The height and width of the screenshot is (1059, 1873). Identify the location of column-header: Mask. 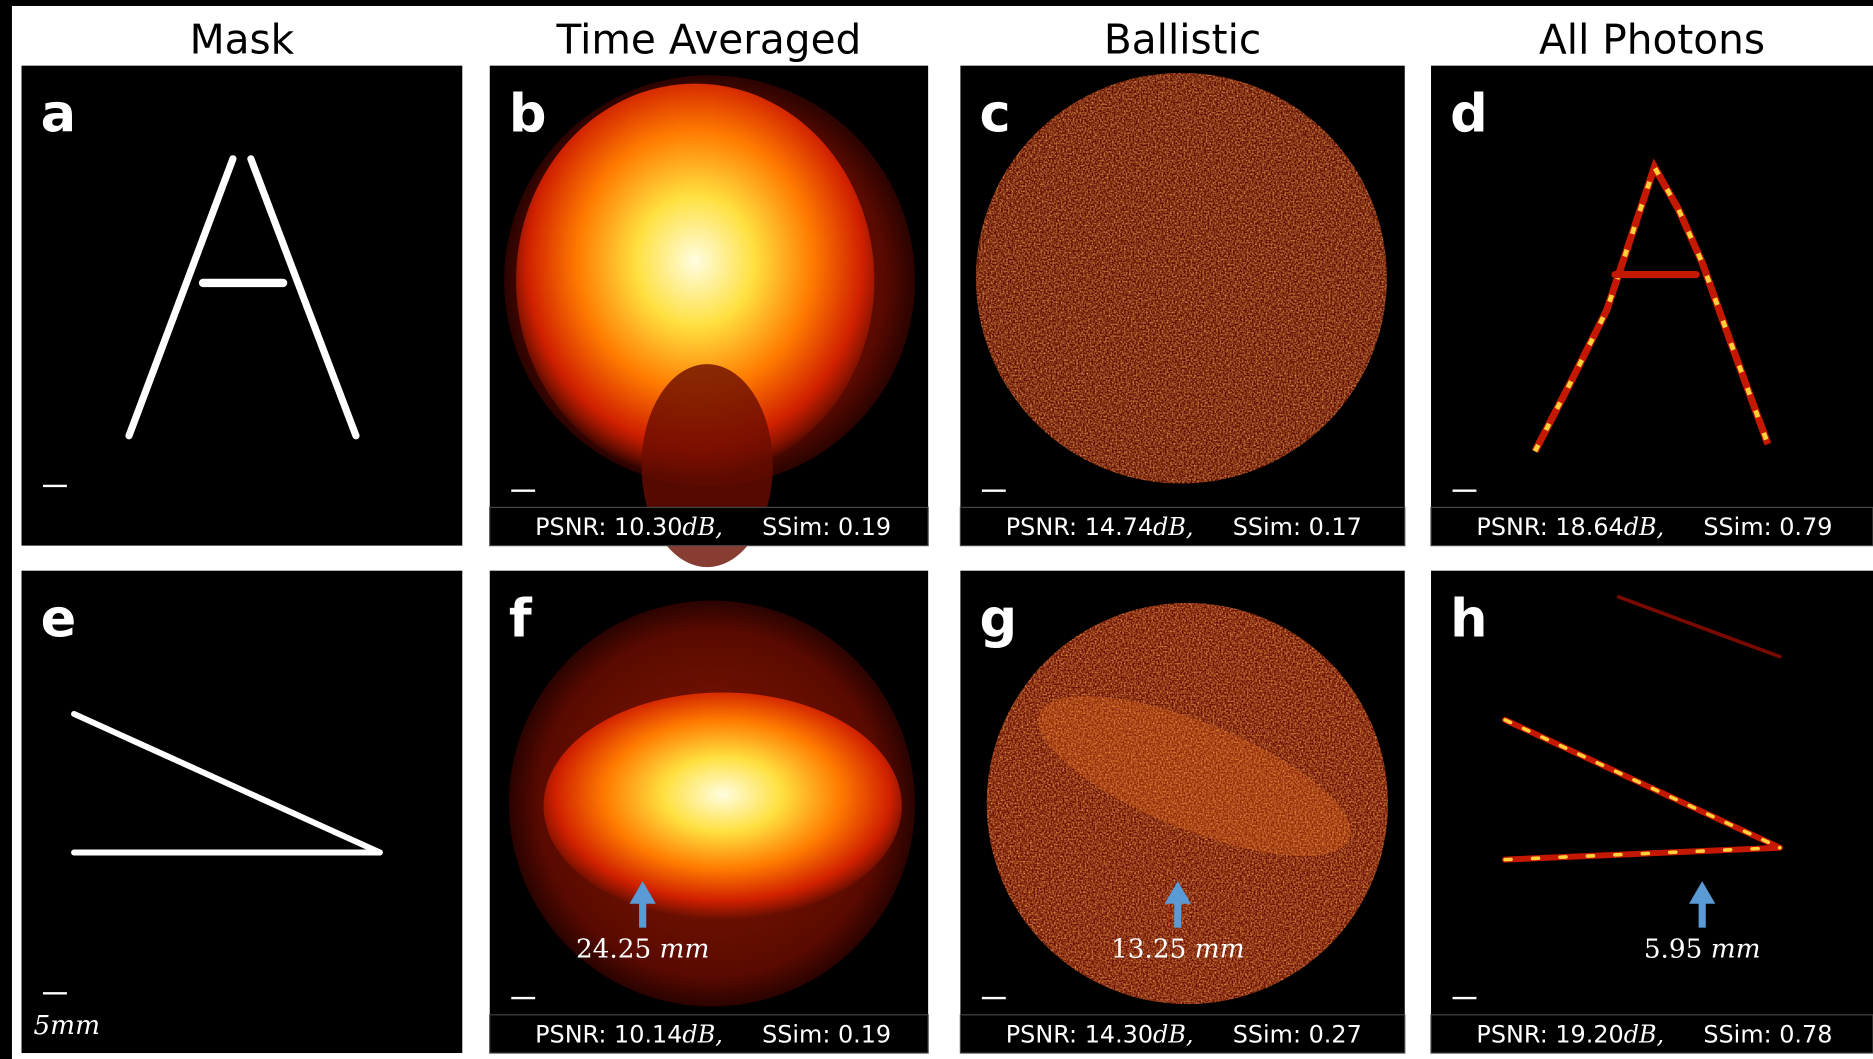
(242, 40).